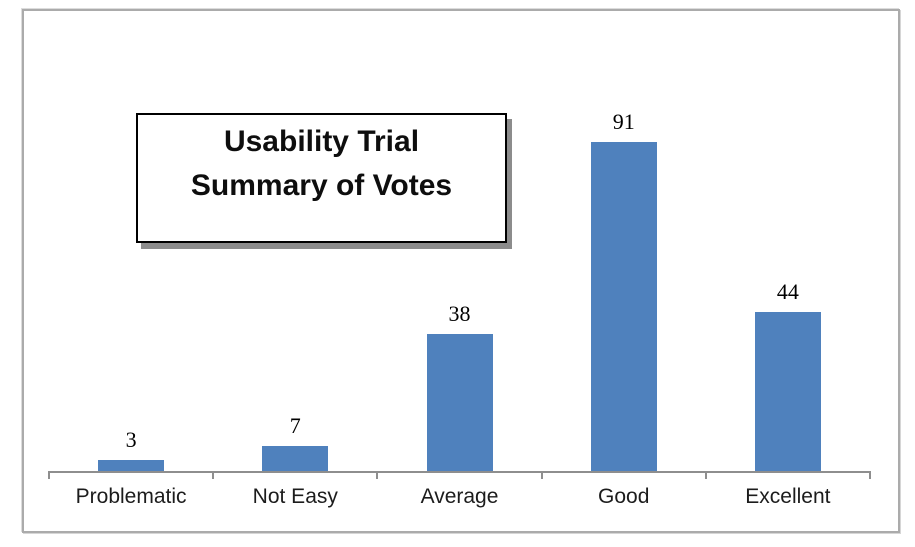 This screenshot has width=915, height=547. Describe the element at coordinates (131, 496) in the screenshot. I see `category-label: Problematic` at that location.